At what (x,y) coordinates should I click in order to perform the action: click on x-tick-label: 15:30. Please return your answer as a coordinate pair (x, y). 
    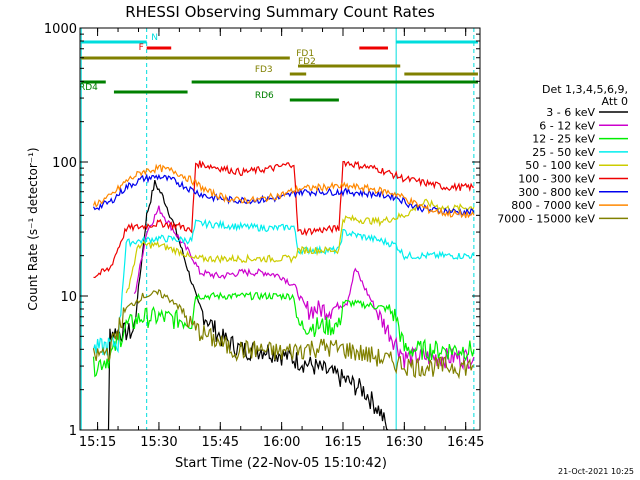
    Looking at the image, I should click on (158, 442).